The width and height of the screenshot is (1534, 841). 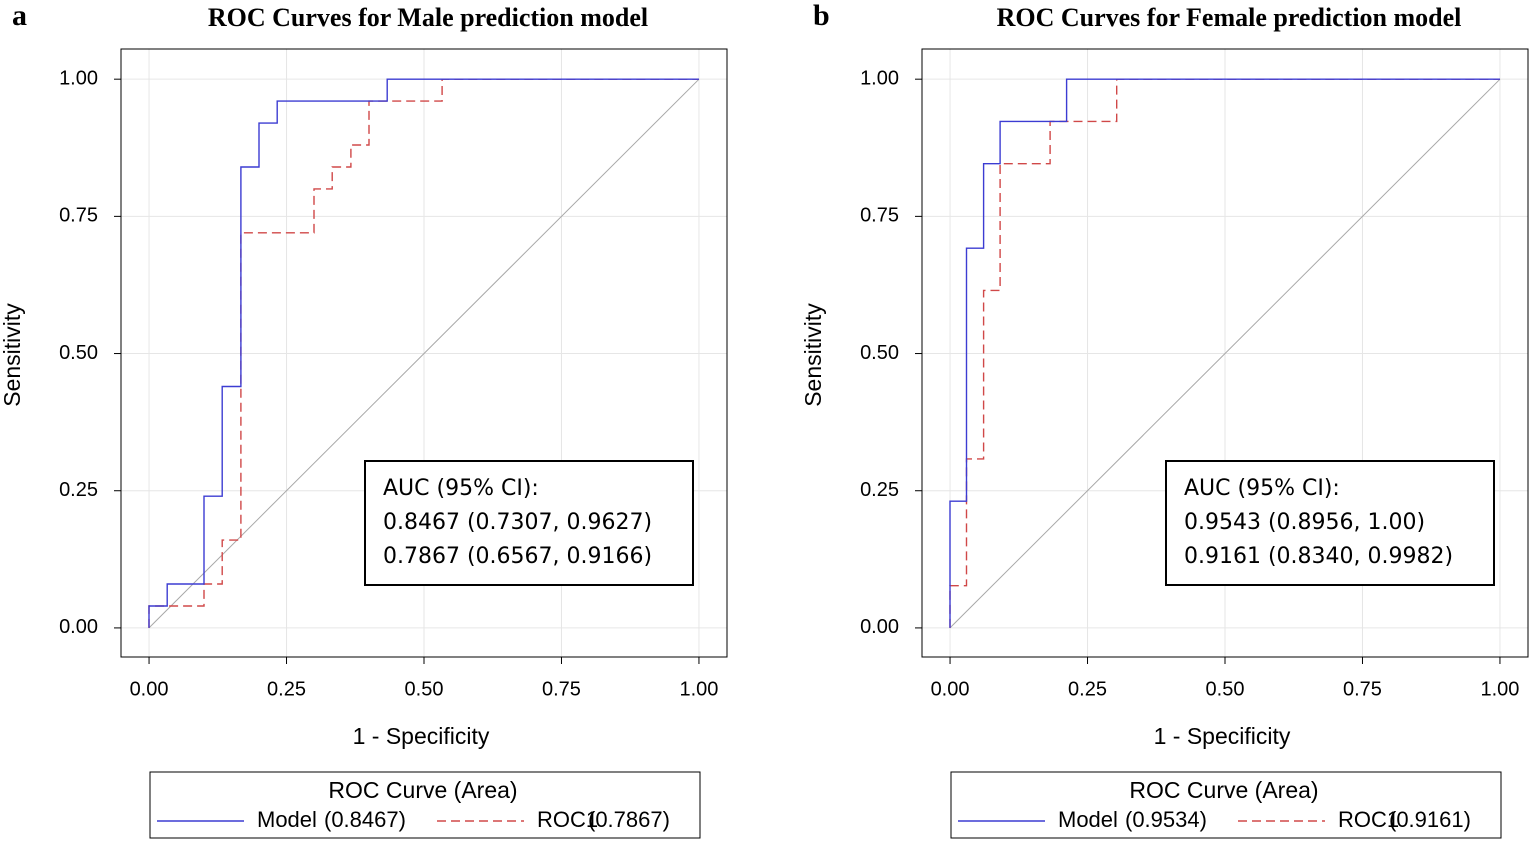 What do you see at coordinates (1304, 522) in the screenshot?
I see `annotation-text: 0.9543 (0.8956, 1.00)` at bounding box center [1304, 522].